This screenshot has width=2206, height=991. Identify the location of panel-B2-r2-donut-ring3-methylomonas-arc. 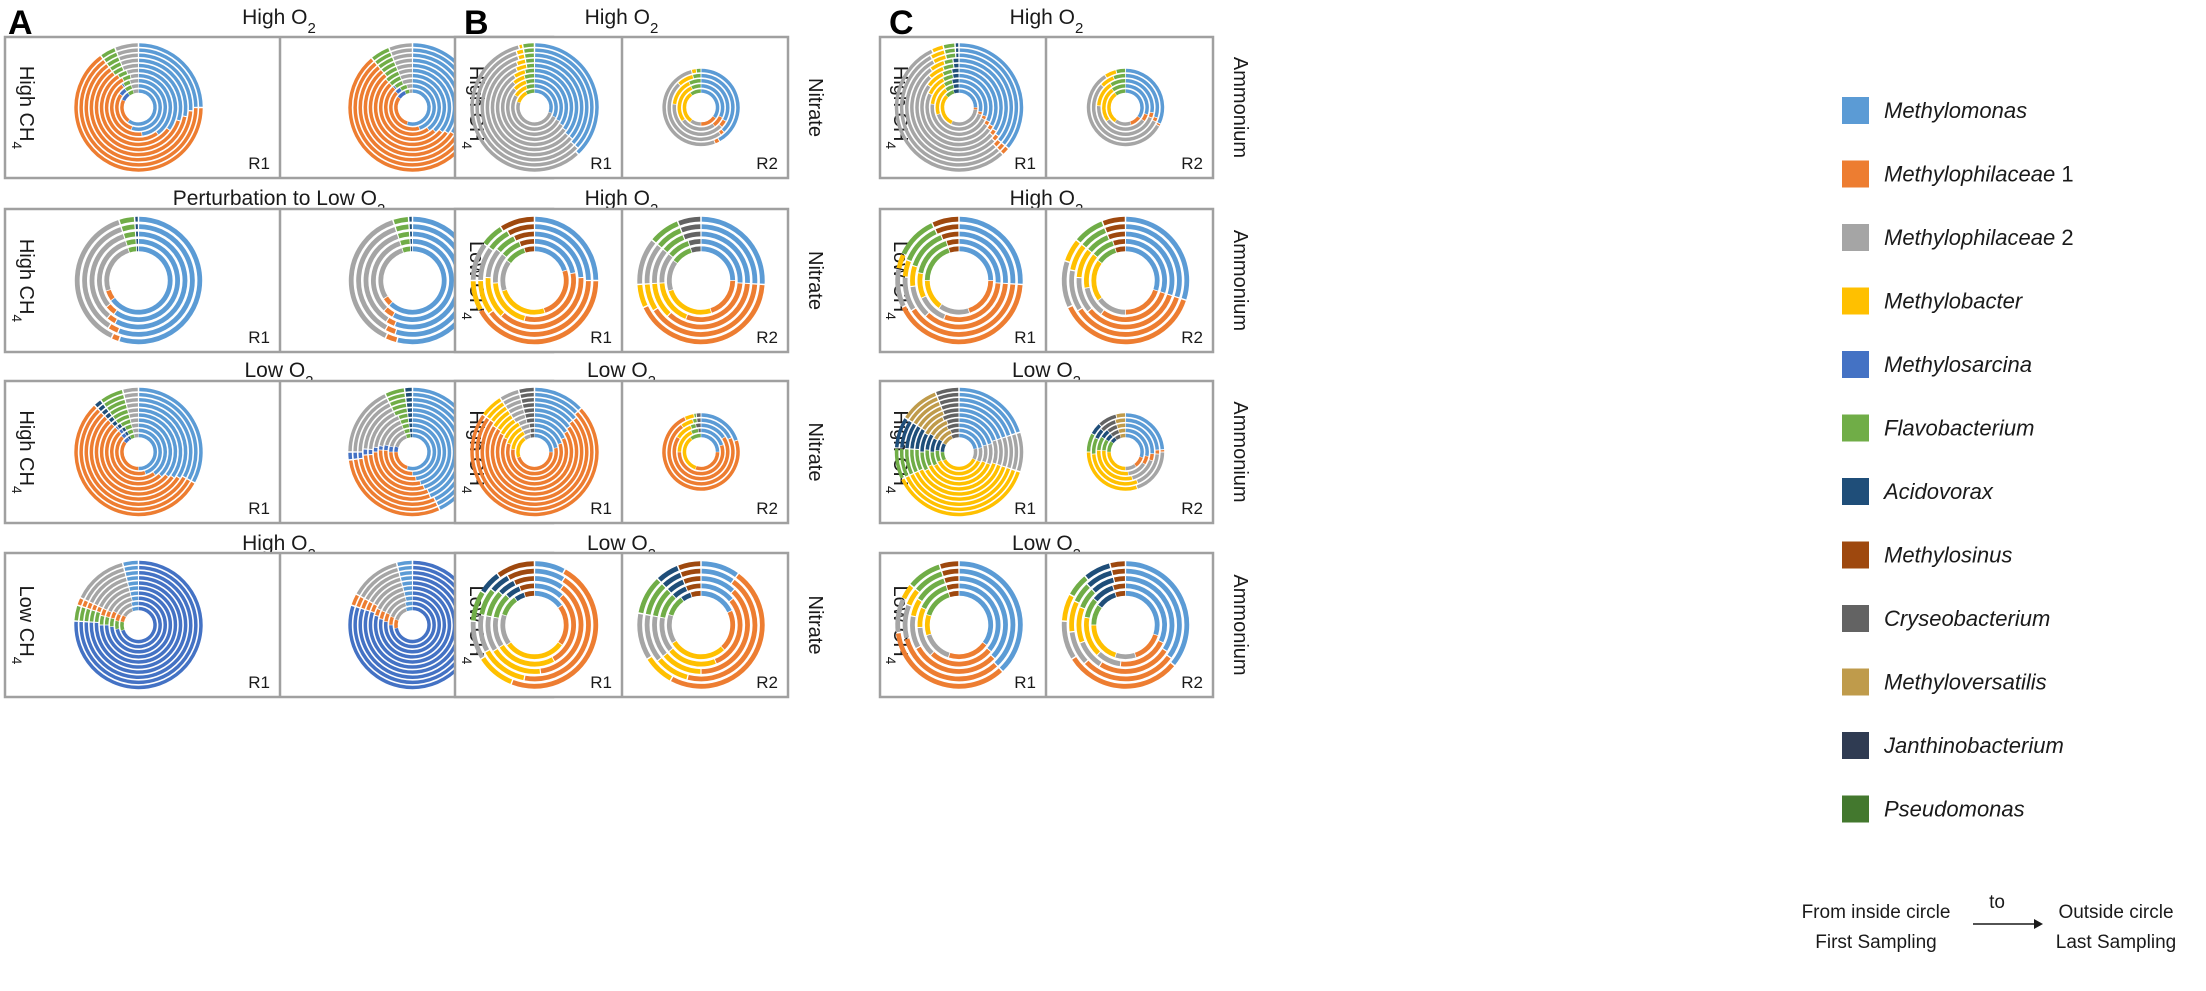
(725, 257).